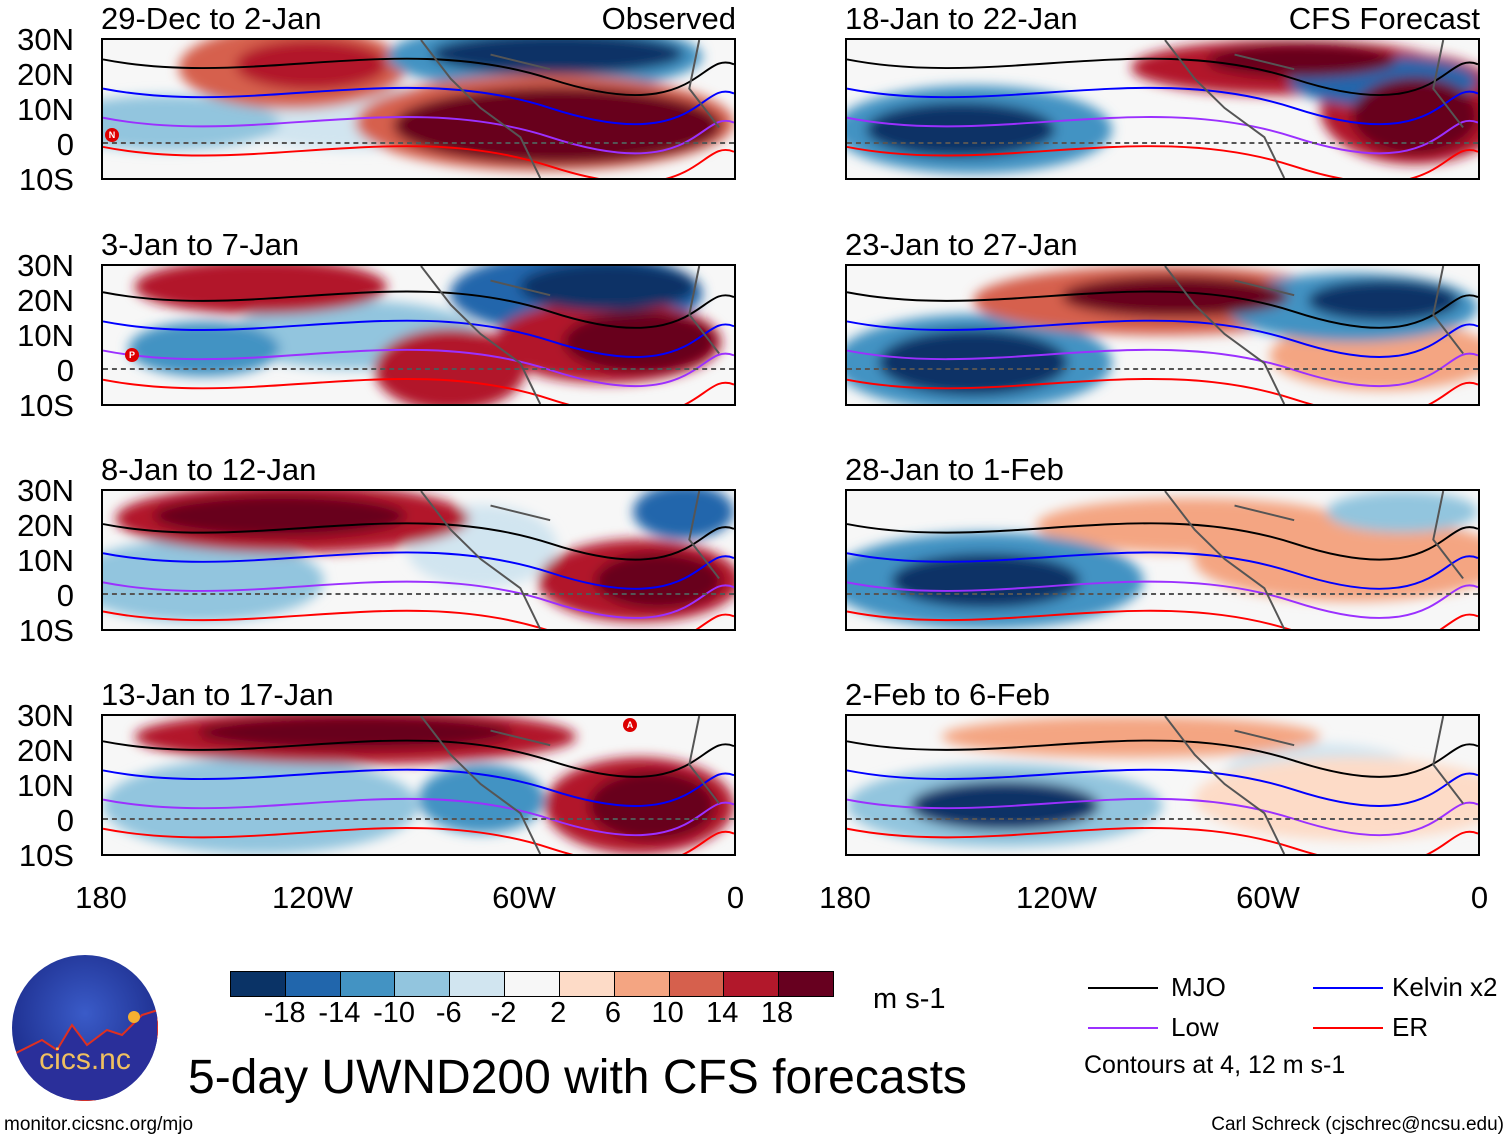  What do you see at coordinates (612, 1013) in the screenshot?
I see `colorbar-label: 6` at bounding box center [612, 1013].